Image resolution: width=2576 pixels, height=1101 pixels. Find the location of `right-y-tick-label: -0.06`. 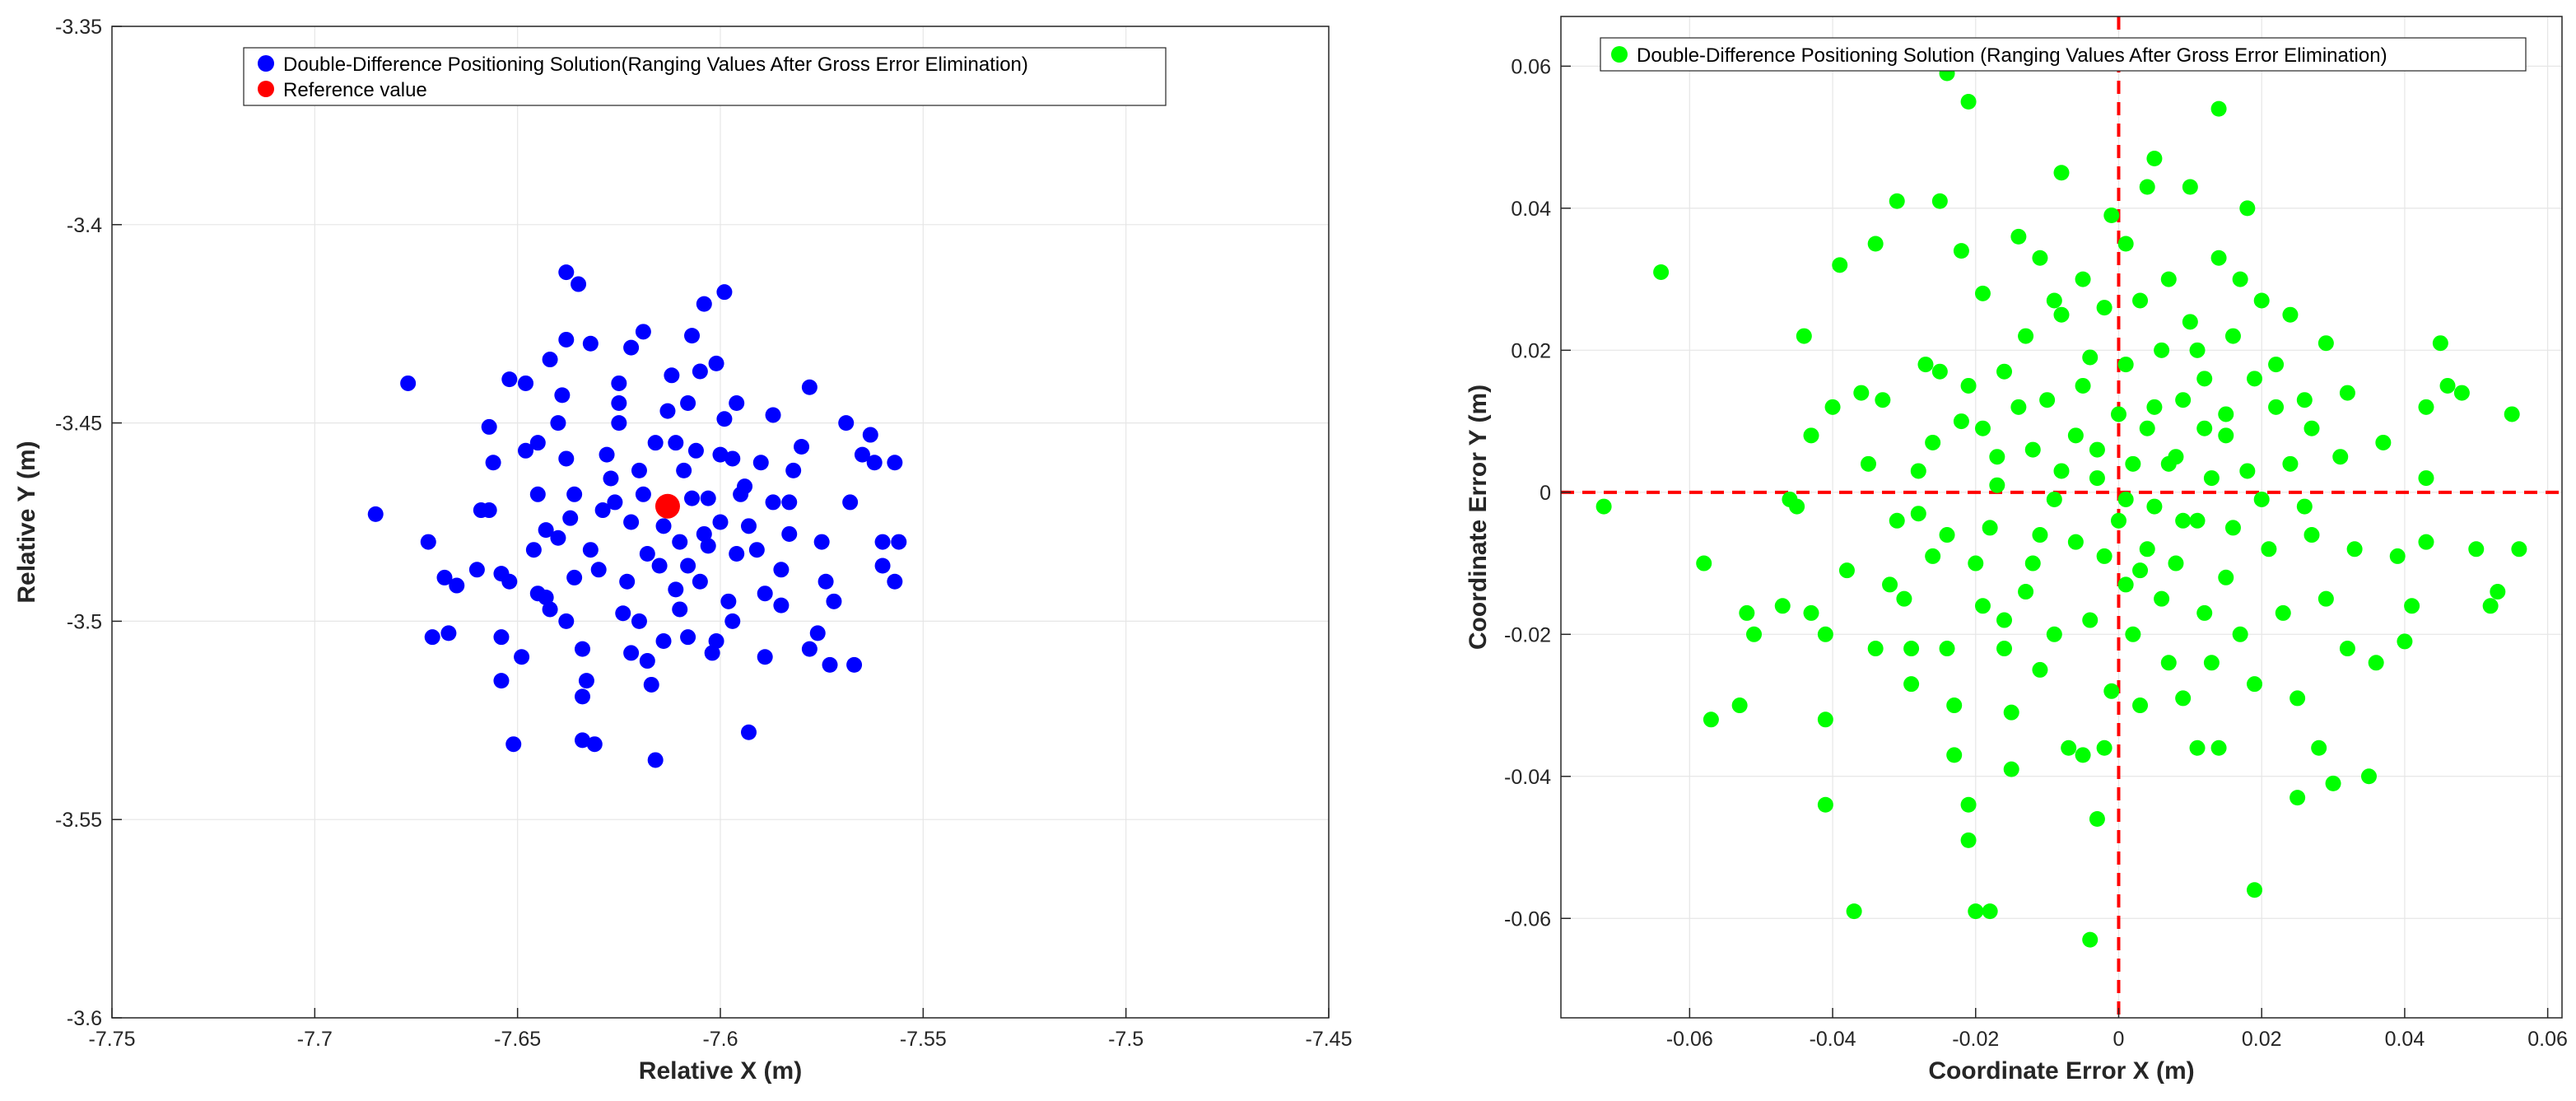

right-y-tick-label: -0.06 is located at coordinates (1527, 919).